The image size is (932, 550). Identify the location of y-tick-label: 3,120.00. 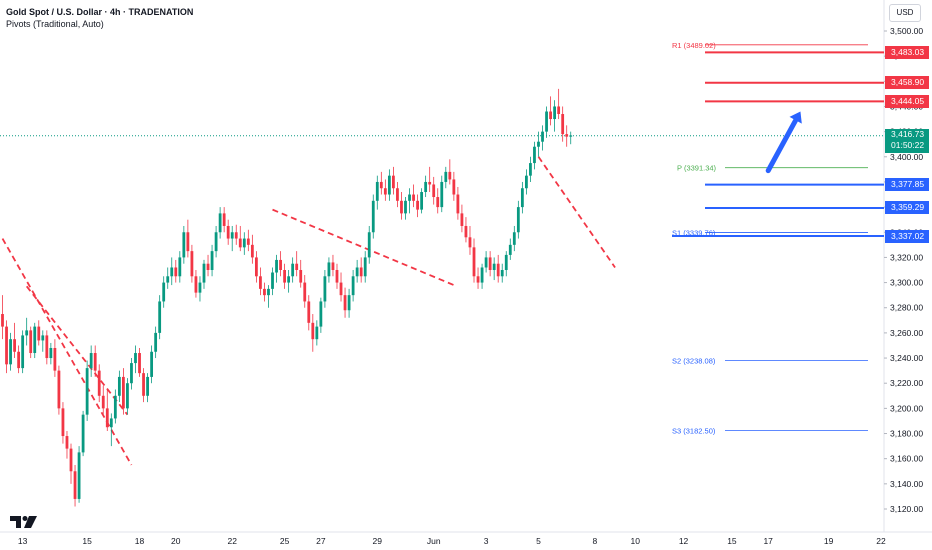
(906, 509).